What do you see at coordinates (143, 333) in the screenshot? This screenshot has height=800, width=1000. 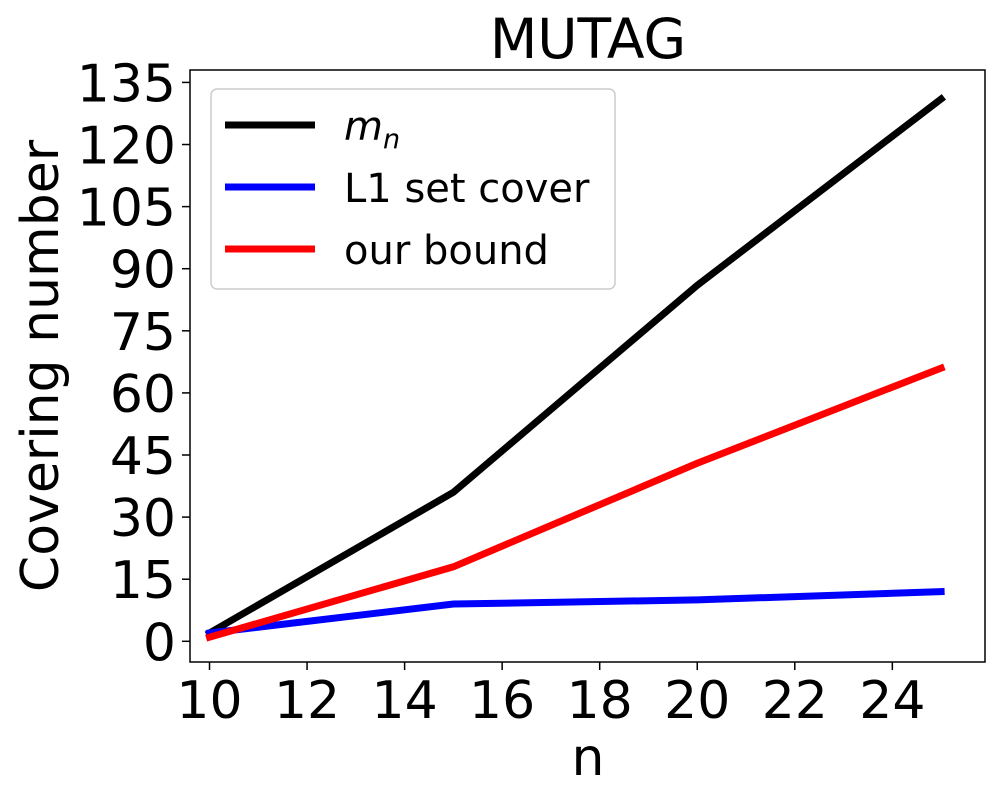 I see `y-tick-label-5: 75` at bounding box center [143, 333].